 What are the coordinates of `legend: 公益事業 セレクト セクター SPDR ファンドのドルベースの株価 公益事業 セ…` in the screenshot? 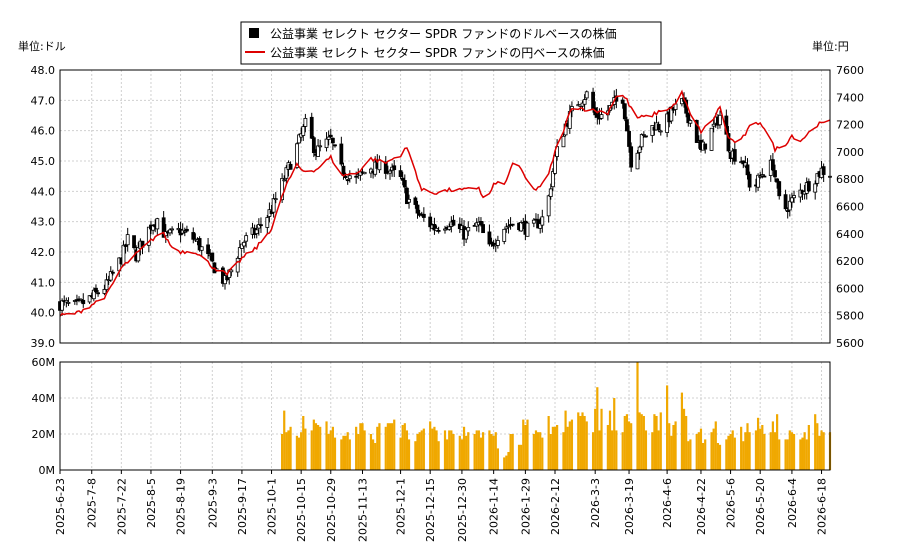 It's located at (451, 43).